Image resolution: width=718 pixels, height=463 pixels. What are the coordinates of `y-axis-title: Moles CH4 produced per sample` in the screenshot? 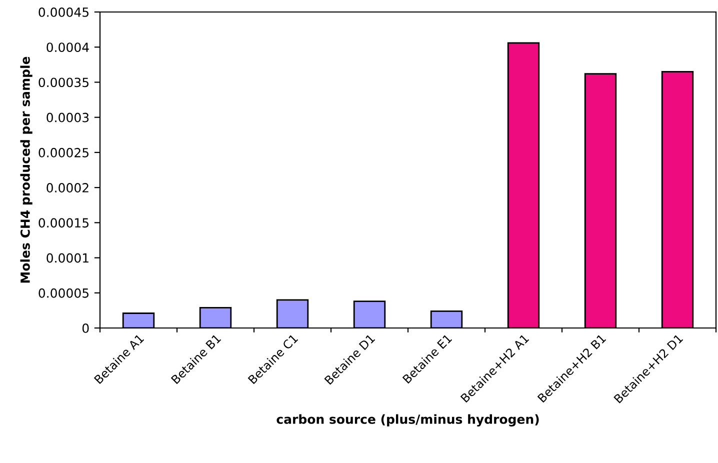 It's located at (26, 169).